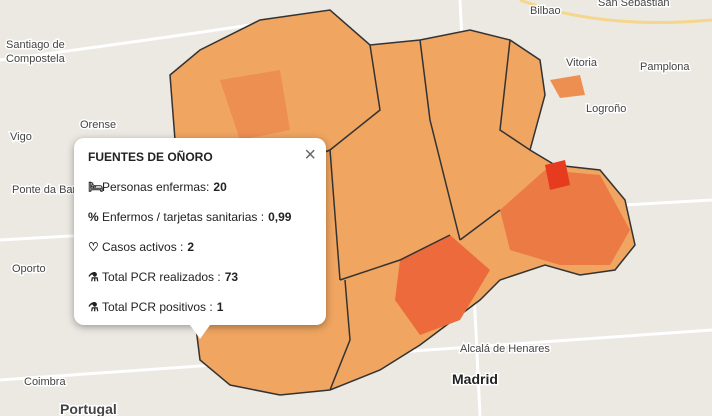 Image resolution: width=712 pixels, height=416 pixels. What do you see at coordinates (98, 125) in the screenshot?
I see `city-label: Orense` at bounding box center [98, 125].